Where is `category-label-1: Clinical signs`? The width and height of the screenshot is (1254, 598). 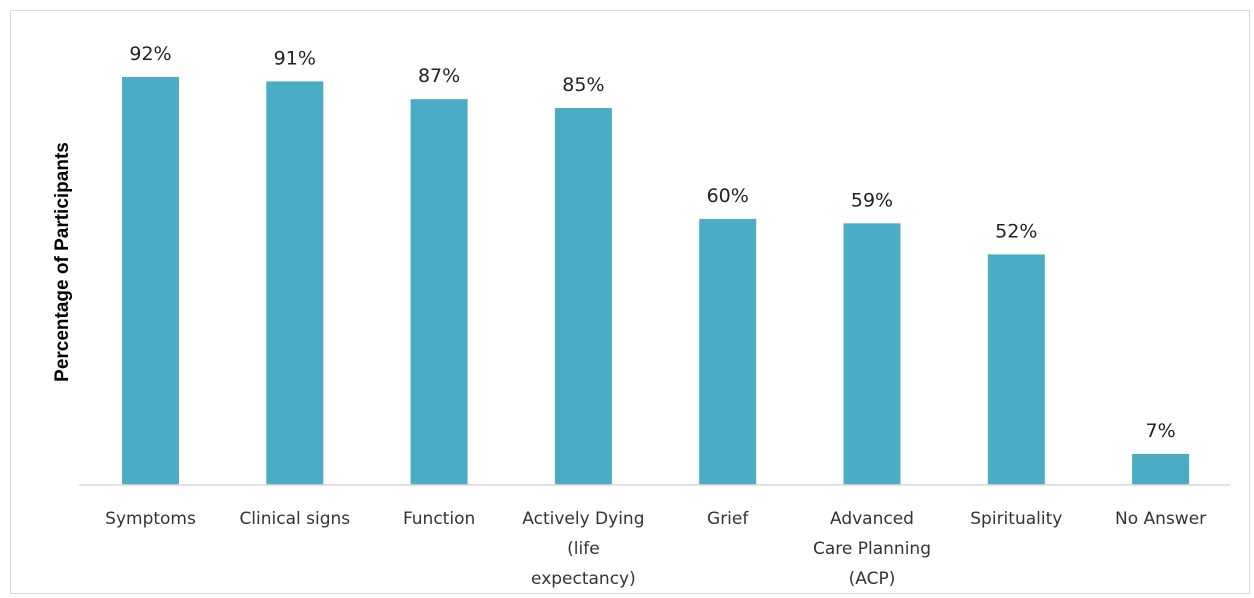 category-label-1: Clinical signs is located at coordinates (294, 519).